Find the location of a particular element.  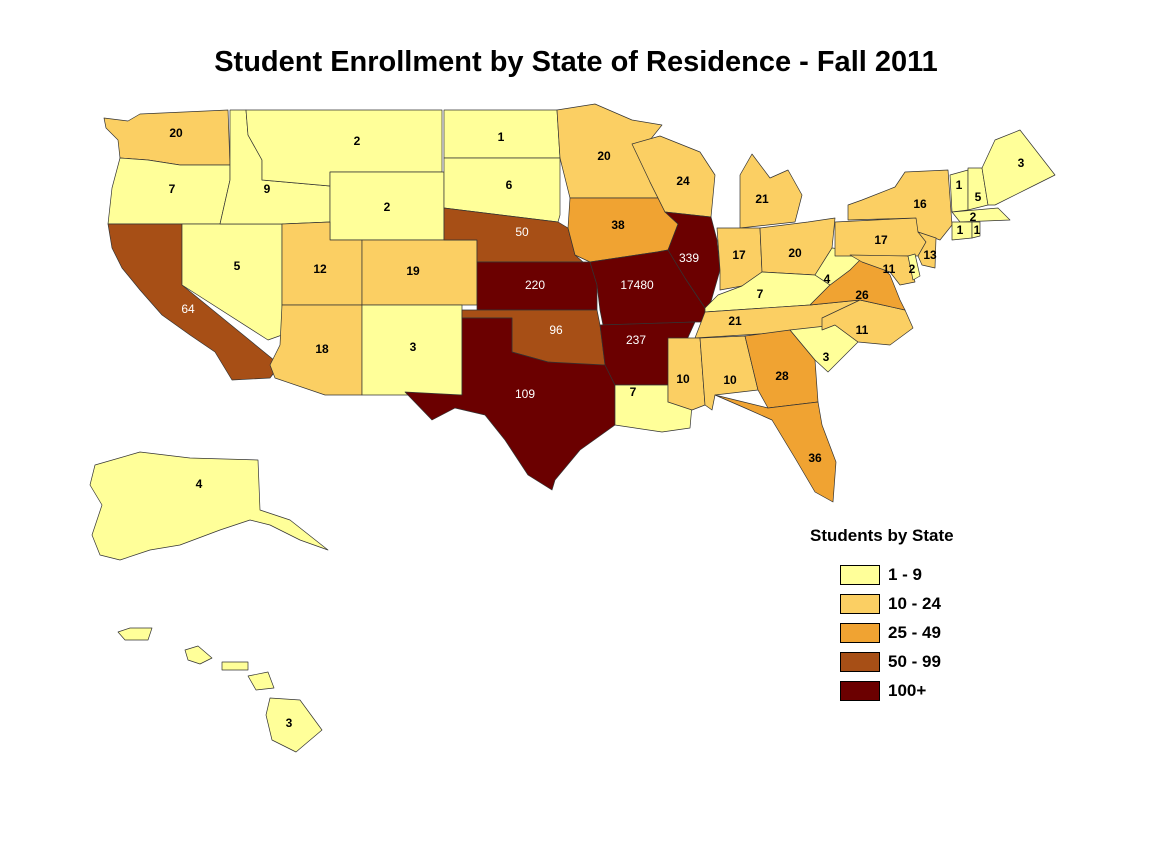

state-sd is located at coordinates (502, 190).